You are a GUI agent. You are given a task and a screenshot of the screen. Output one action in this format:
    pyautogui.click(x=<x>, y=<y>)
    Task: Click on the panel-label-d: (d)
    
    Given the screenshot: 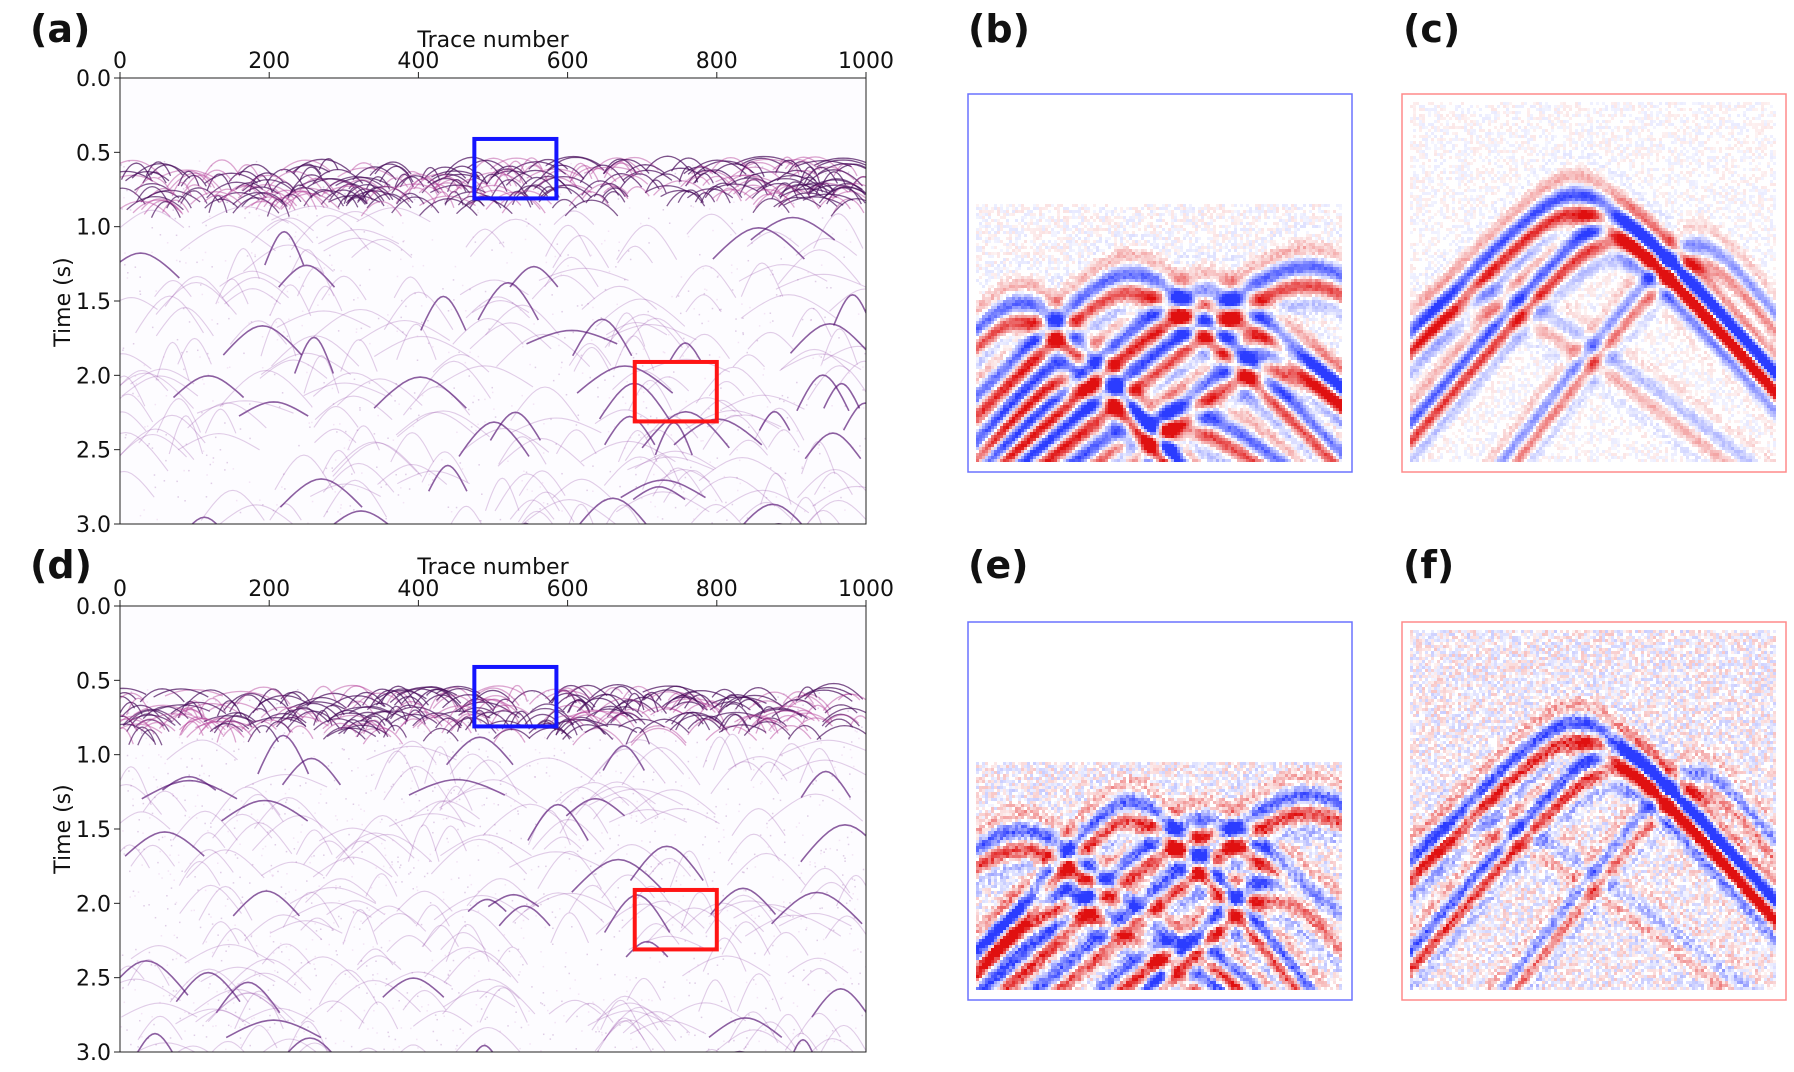 What is the action you would take?
    pyautogui.click(x=61, y=565)
    